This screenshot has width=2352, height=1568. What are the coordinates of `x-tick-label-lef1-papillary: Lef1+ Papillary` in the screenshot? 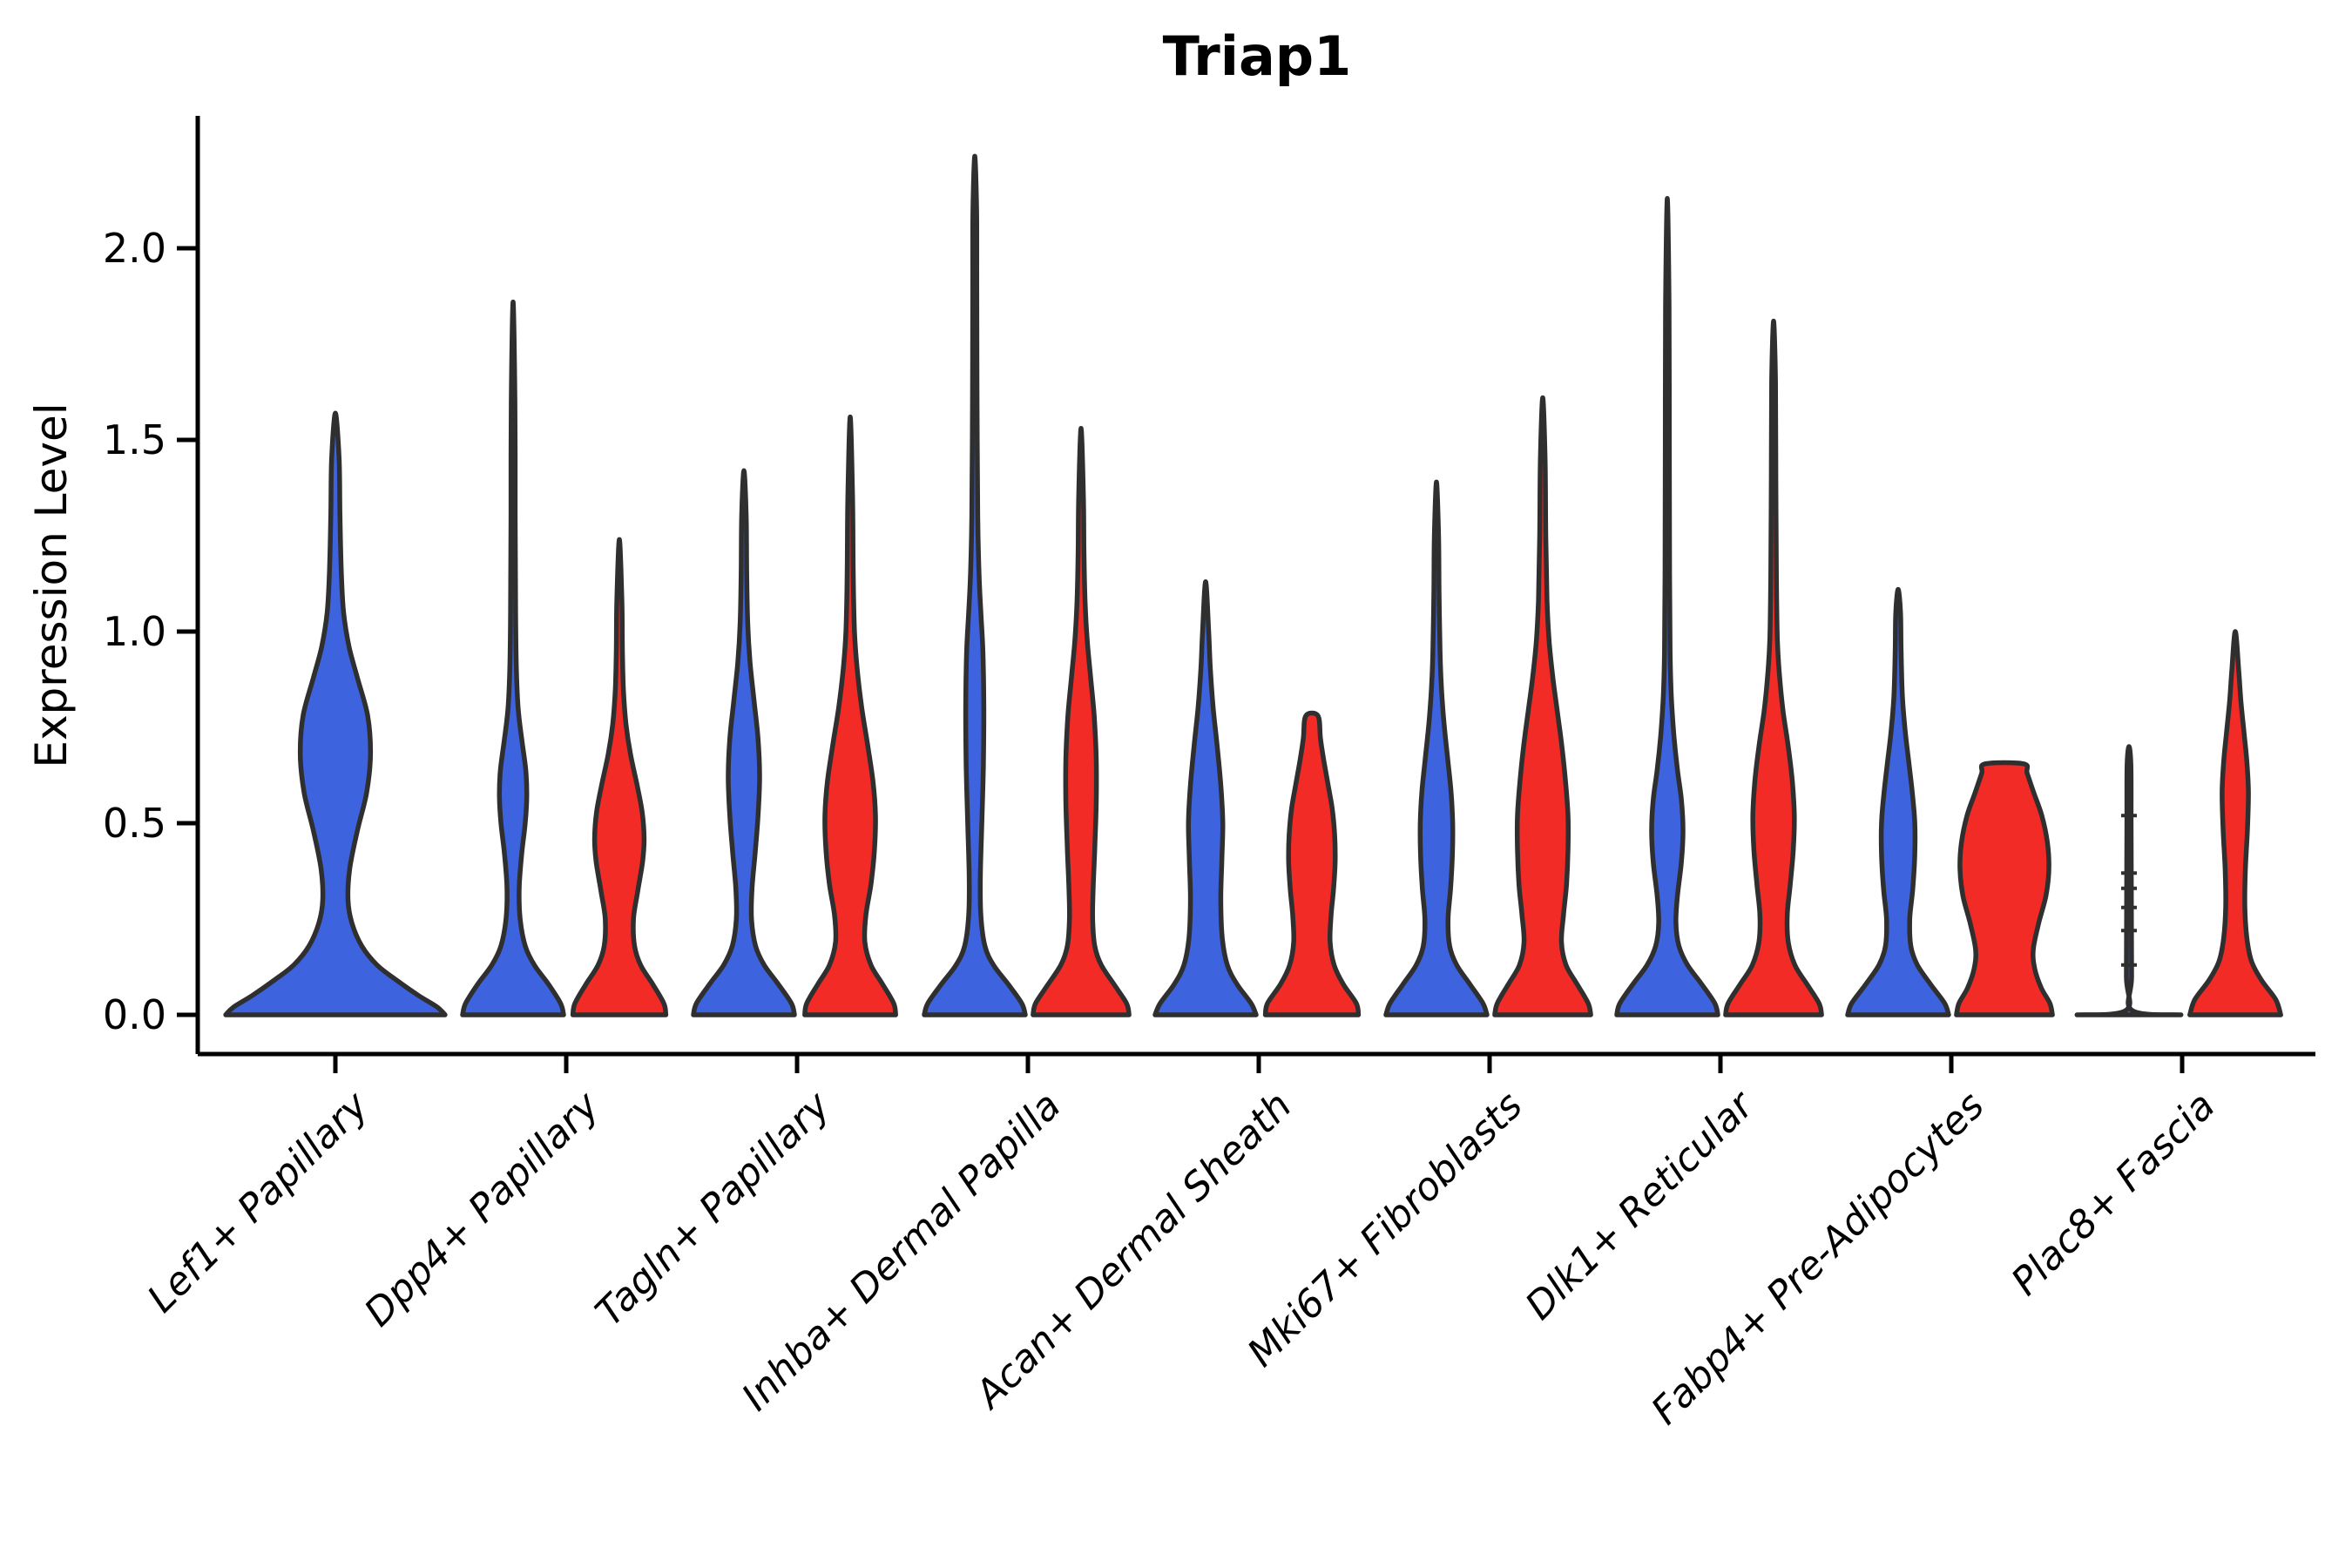 It's located at (258, 1202).